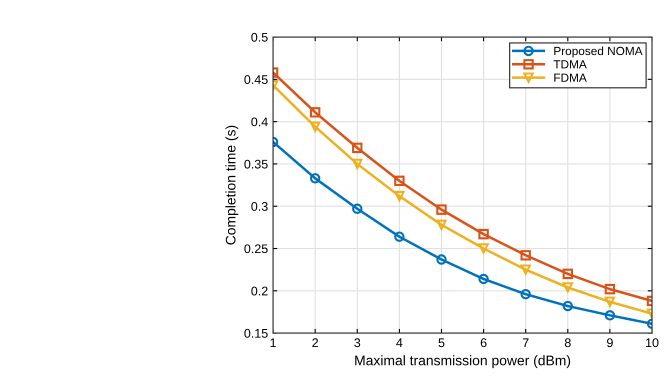  I want to click on x-tick-label: 10, so click(652, 343).